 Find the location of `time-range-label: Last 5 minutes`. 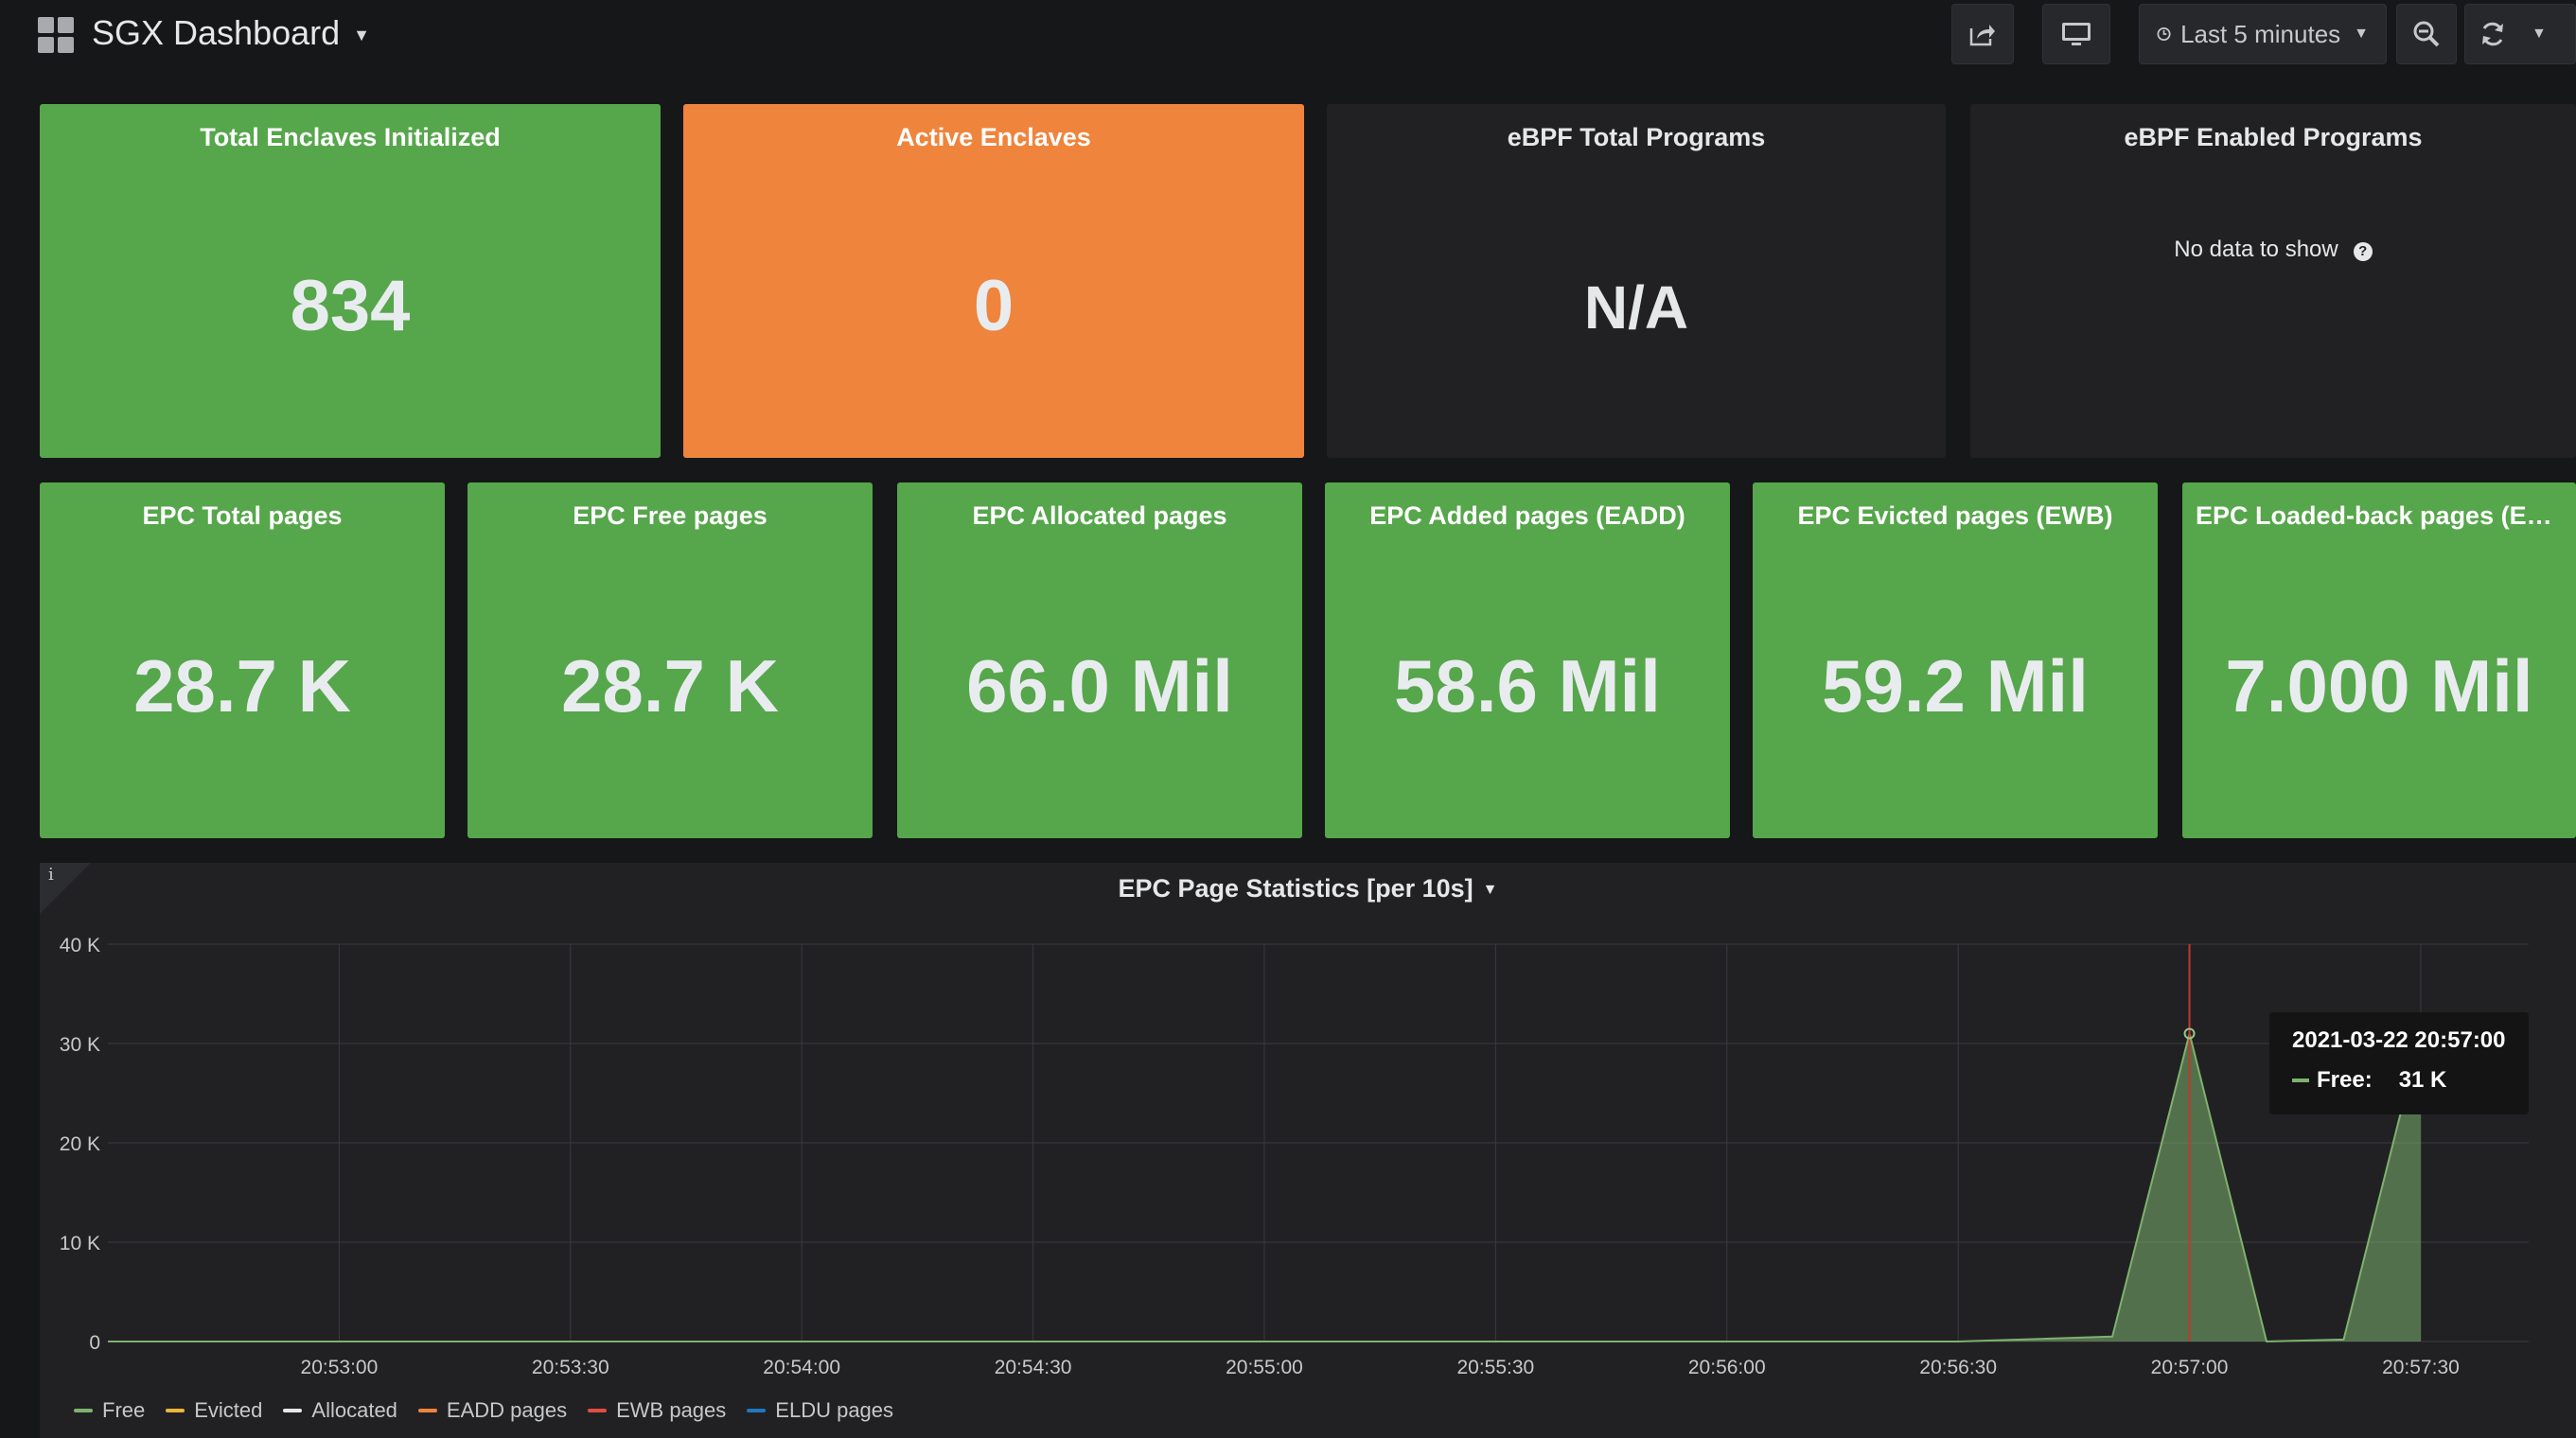

time-range-label: Last 5 minutes is located at coordinates (2260, 34).